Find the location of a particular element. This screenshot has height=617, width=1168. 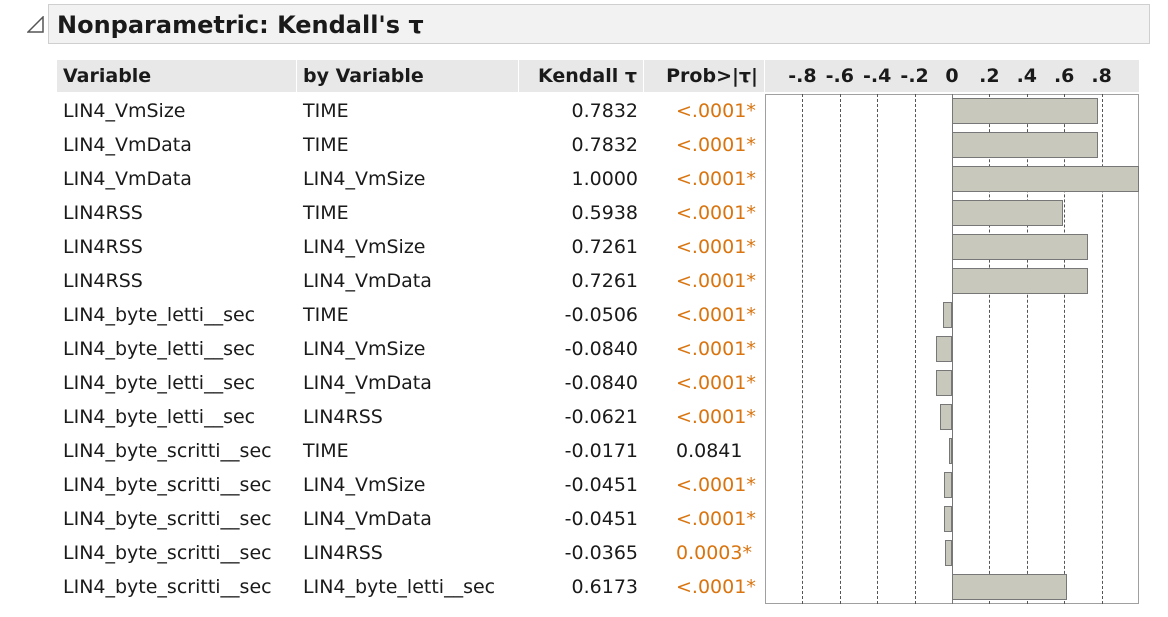

prob-cell: 0.0003* is located at coordinates (714, 553).